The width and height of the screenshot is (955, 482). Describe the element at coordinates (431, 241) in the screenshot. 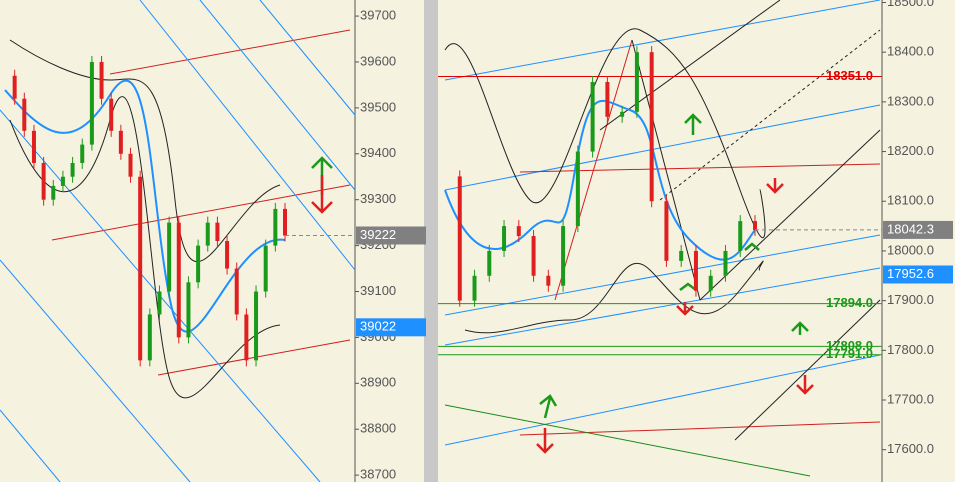

I see `panel-separator` at that location.